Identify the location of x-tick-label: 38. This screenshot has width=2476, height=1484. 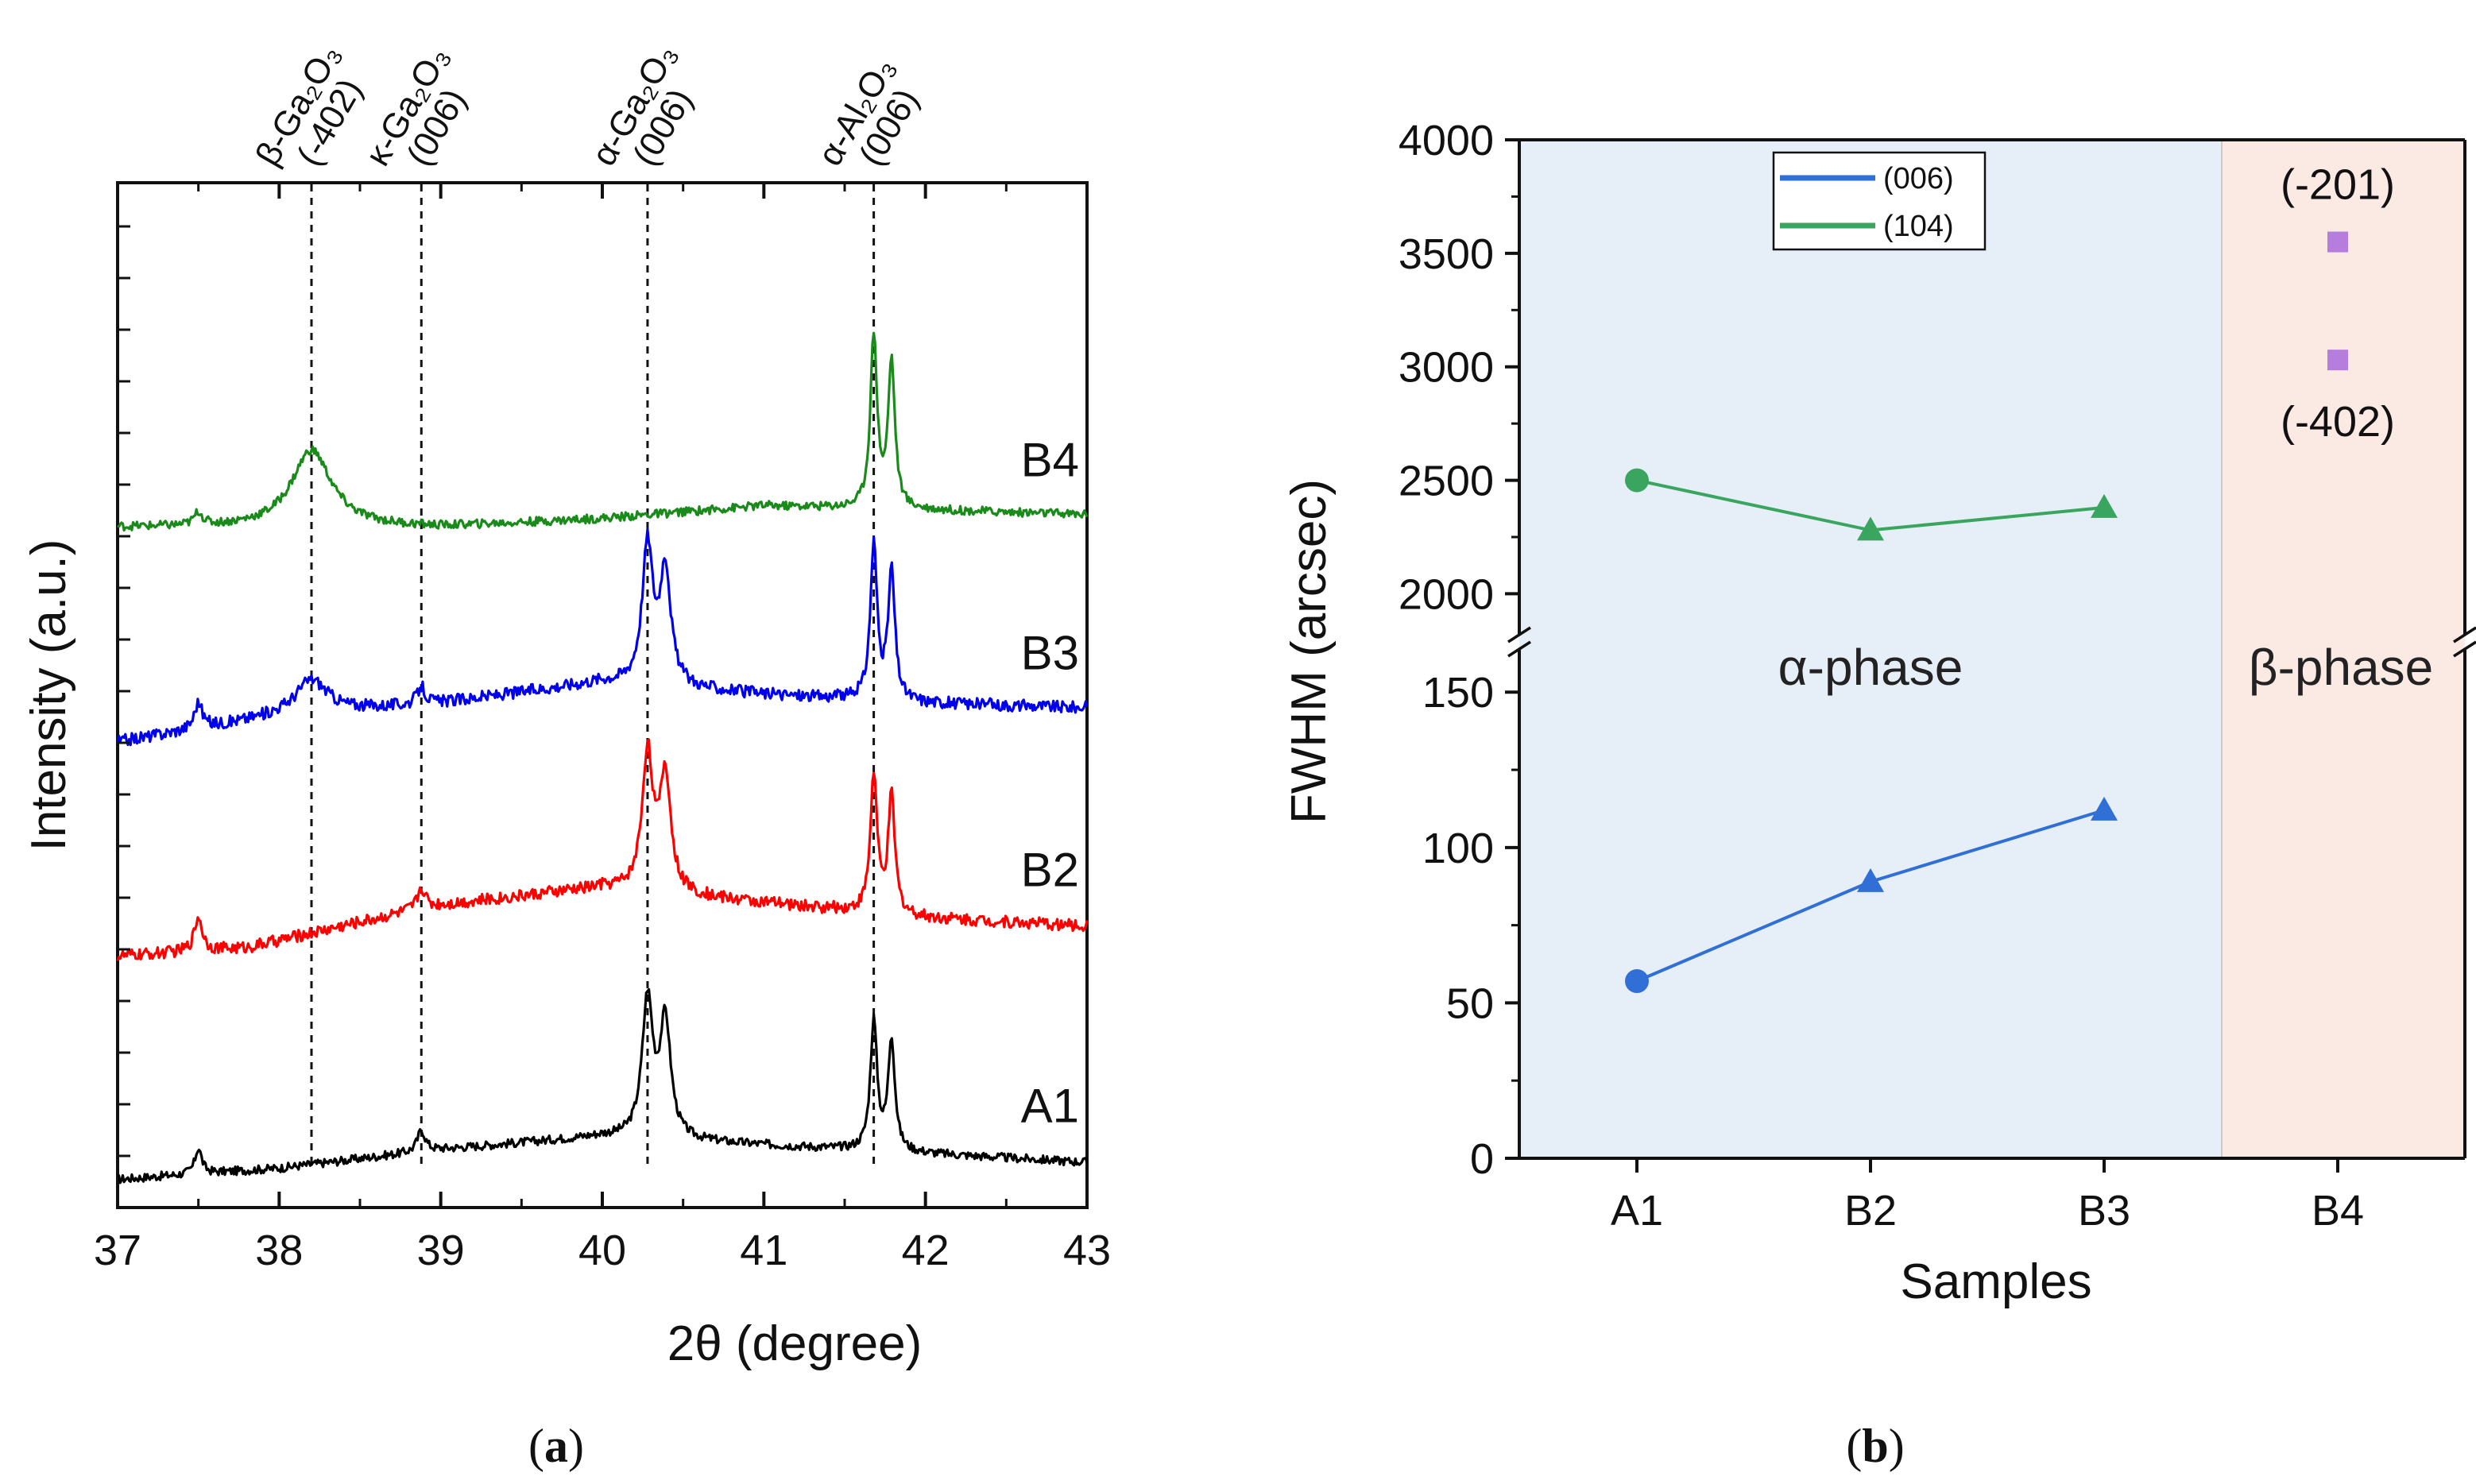
(279, 1251).